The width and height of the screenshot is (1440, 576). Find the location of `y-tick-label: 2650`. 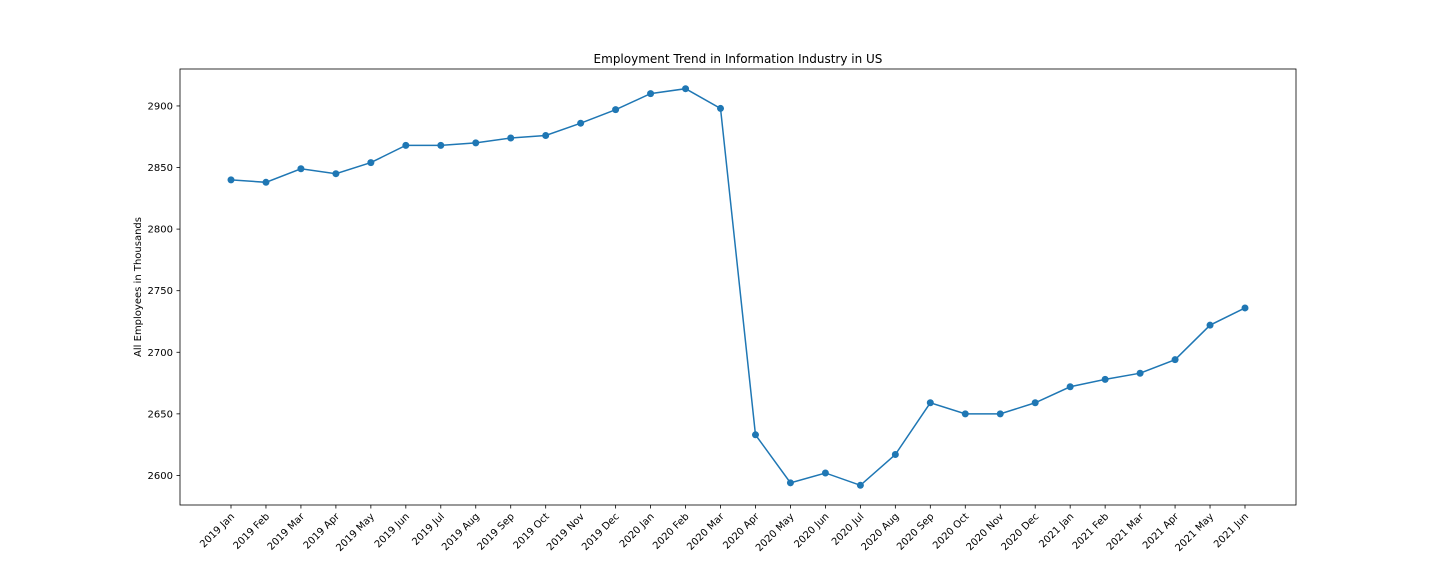

y-tick-label: 2650 is located at coordinates (160, 414).